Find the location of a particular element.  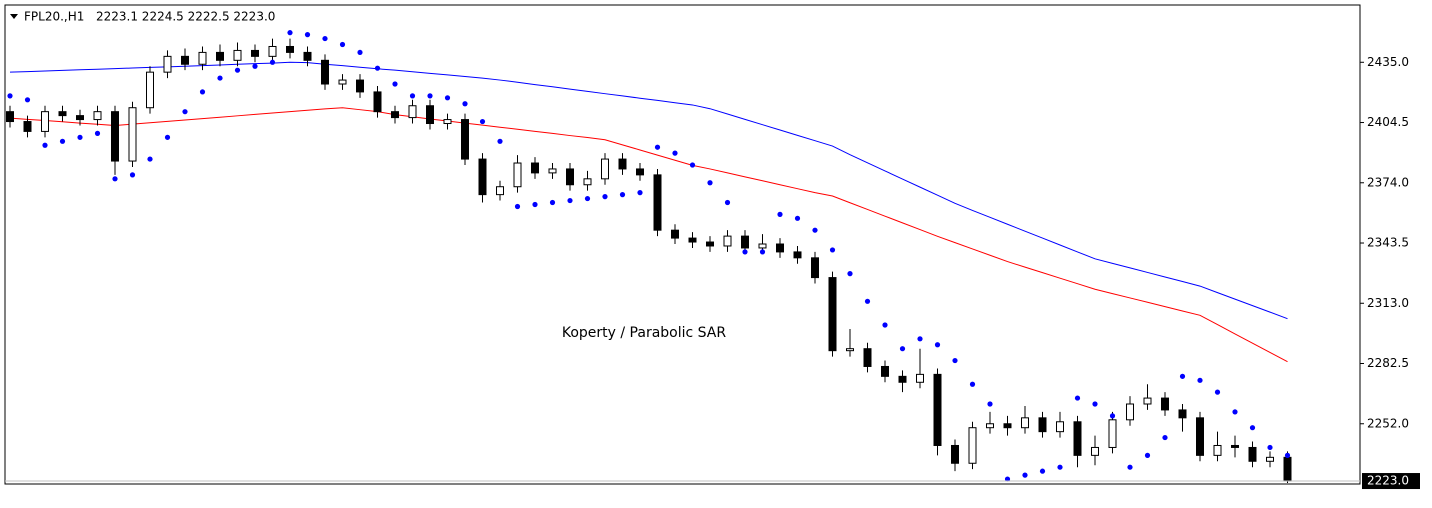

last-price-label: 2223.0 is located at coordinates (1388, 481).